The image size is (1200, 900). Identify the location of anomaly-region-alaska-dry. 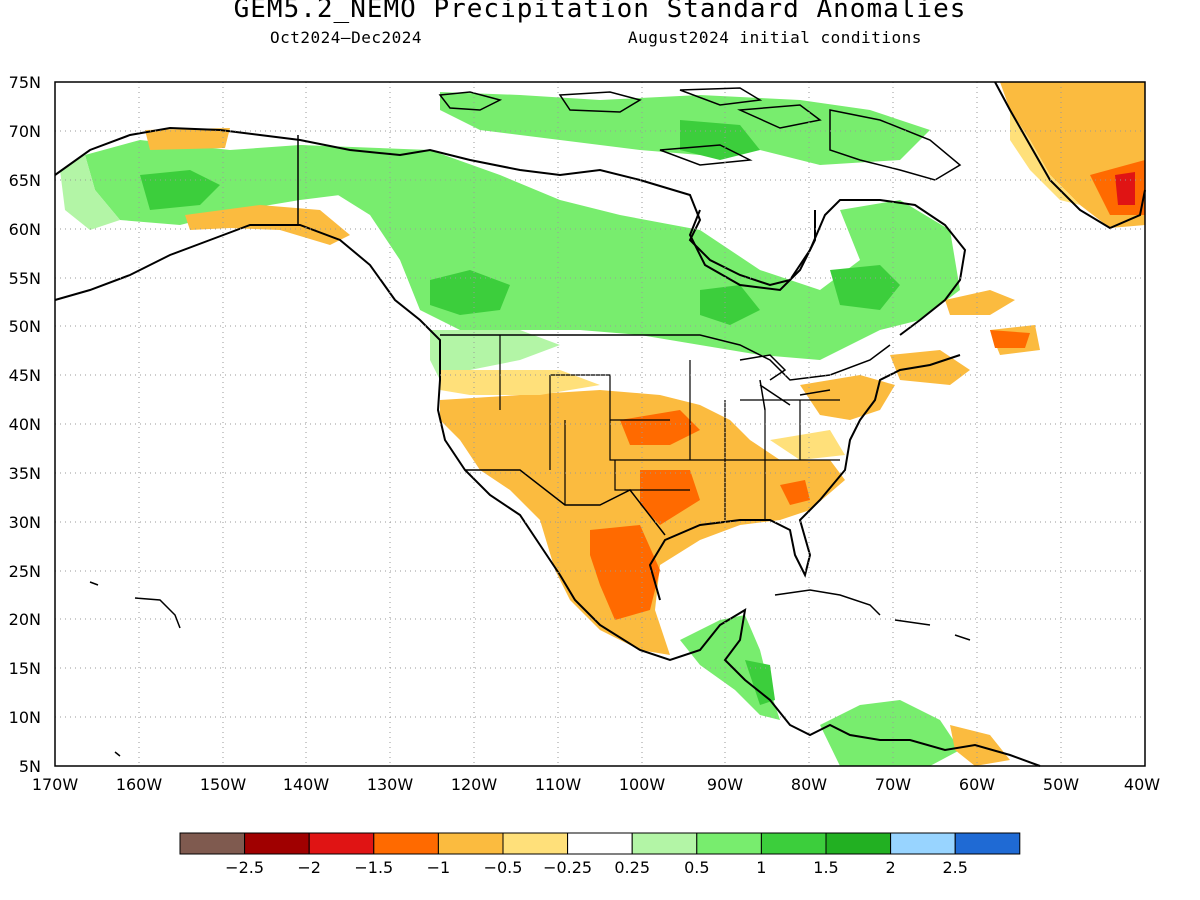
(187, 139).